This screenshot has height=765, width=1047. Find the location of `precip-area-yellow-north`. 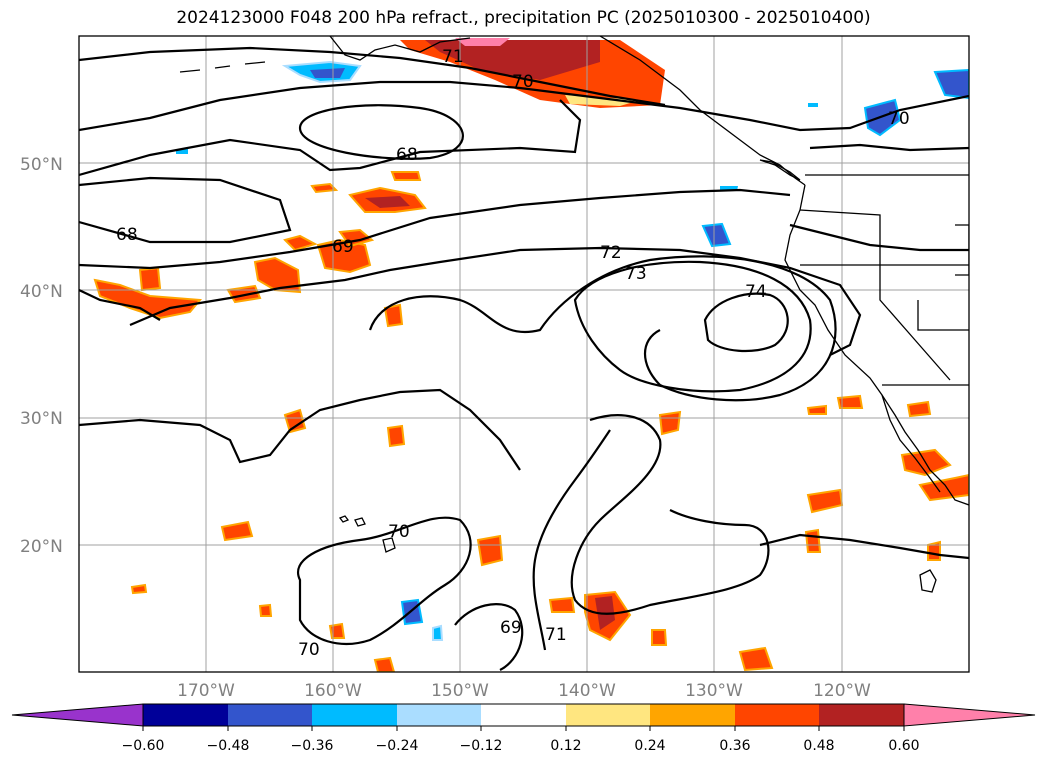

precip-area-yellow-north is located at coordinates (602, 100).